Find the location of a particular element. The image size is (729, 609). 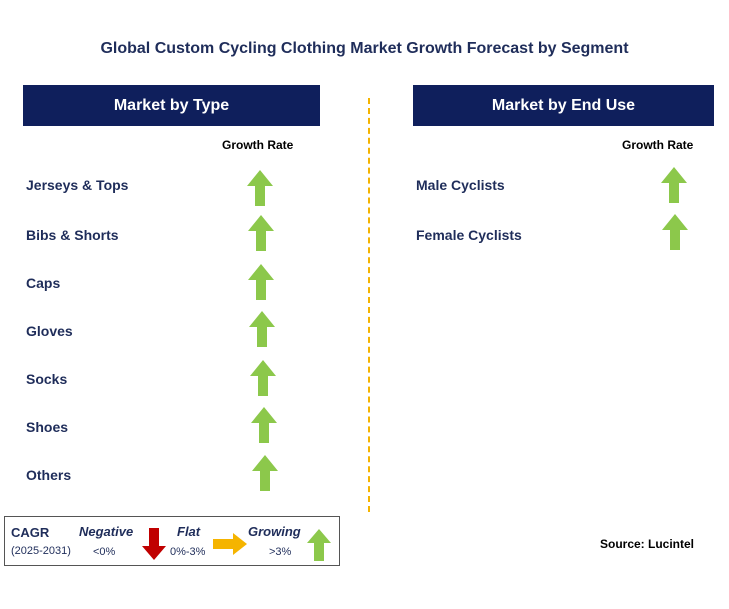

legend-growing-label: Growing is located at coordinates (274, 531).